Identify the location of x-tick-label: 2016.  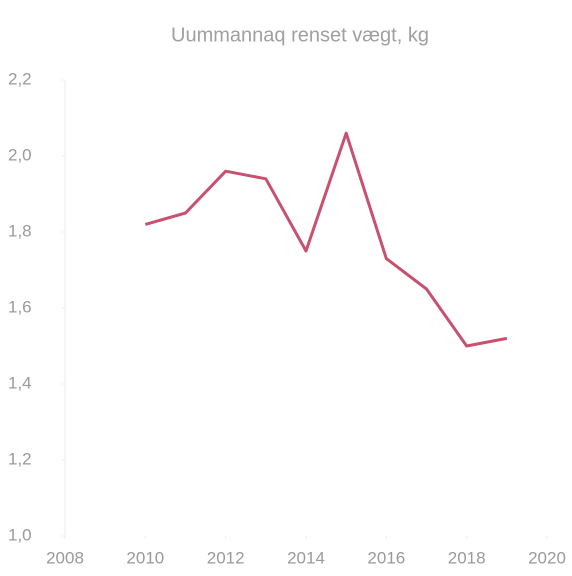
(386, 557).